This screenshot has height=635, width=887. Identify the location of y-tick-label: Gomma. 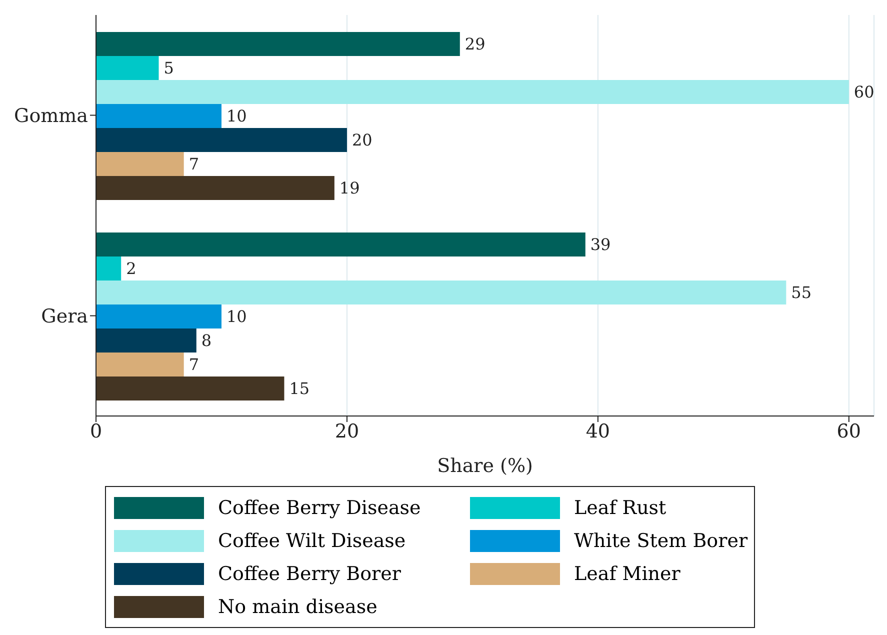
(51, 115).